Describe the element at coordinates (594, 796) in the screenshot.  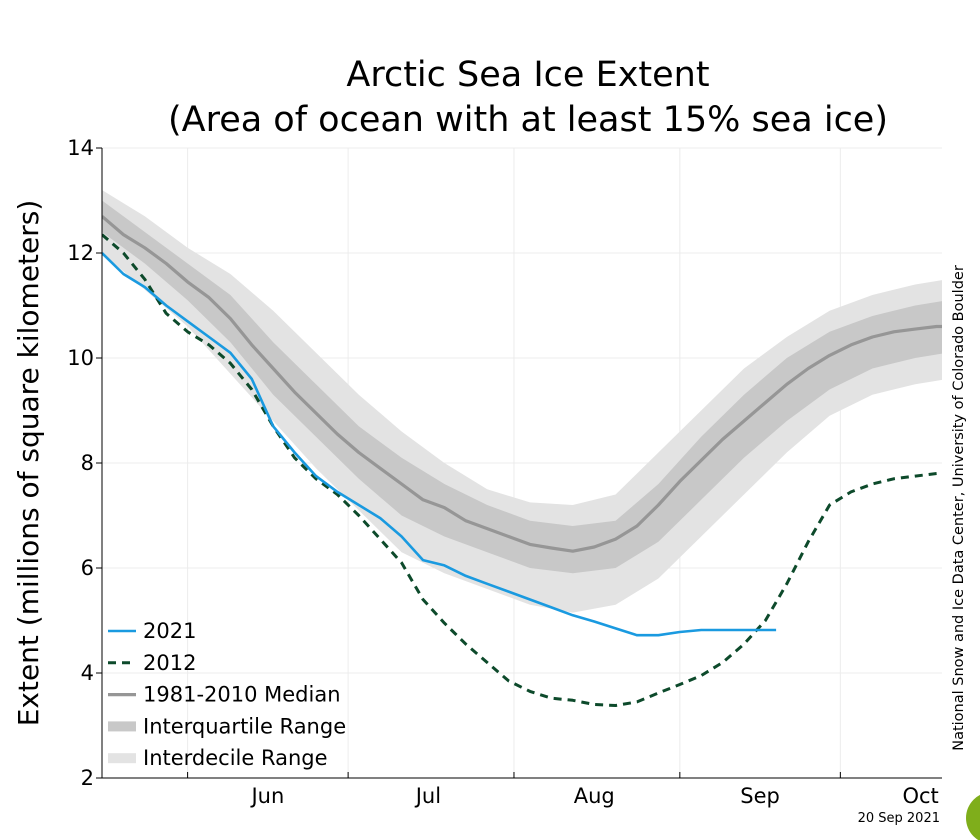
I see `x-tick-label: Aug` at that location.